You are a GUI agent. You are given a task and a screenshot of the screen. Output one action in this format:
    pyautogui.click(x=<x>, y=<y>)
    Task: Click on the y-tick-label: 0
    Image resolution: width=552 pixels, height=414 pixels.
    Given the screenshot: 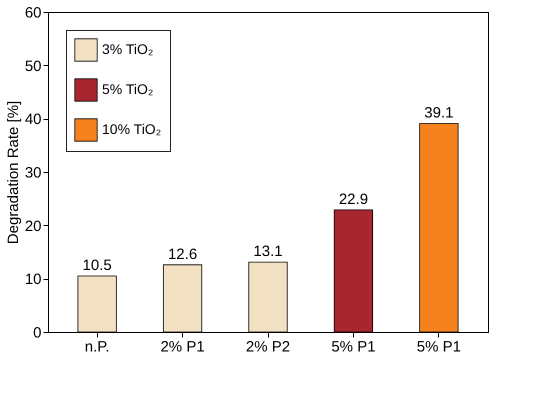 What is the action you would take?
    pyautogui.click(x=37, y=333)
    